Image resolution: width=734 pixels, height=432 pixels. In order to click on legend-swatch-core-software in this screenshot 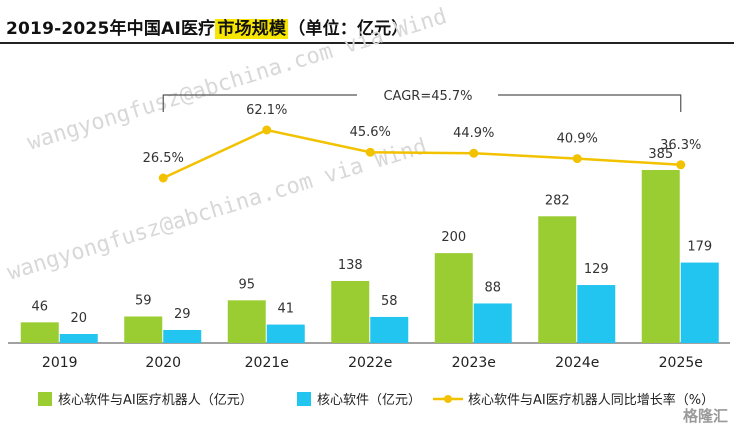, I will do `click(304, 399)`.